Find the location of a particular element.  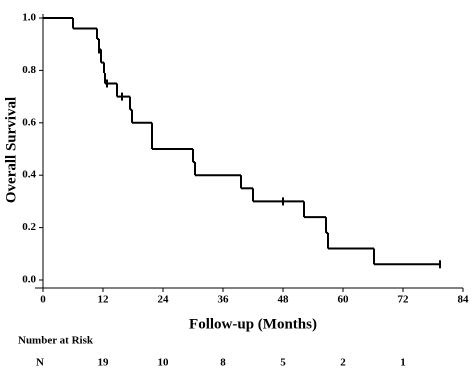

x-tick-label: 24 is located at coordinates (164, 300).